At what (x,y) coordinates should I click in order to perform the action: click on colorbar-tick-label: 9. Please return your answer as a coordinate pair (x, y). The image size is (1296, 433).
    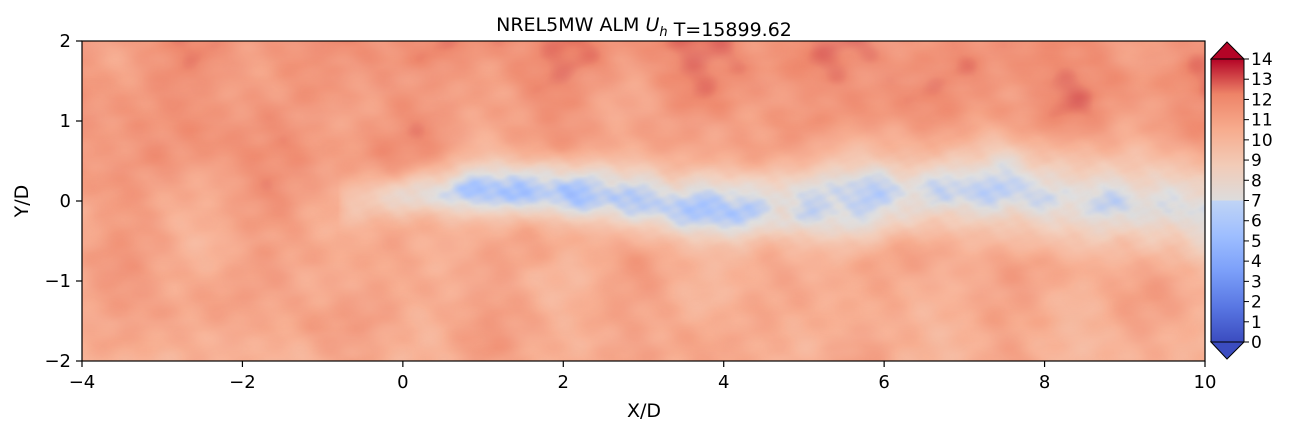
    Looking at the image, I should click on (1256, 161).